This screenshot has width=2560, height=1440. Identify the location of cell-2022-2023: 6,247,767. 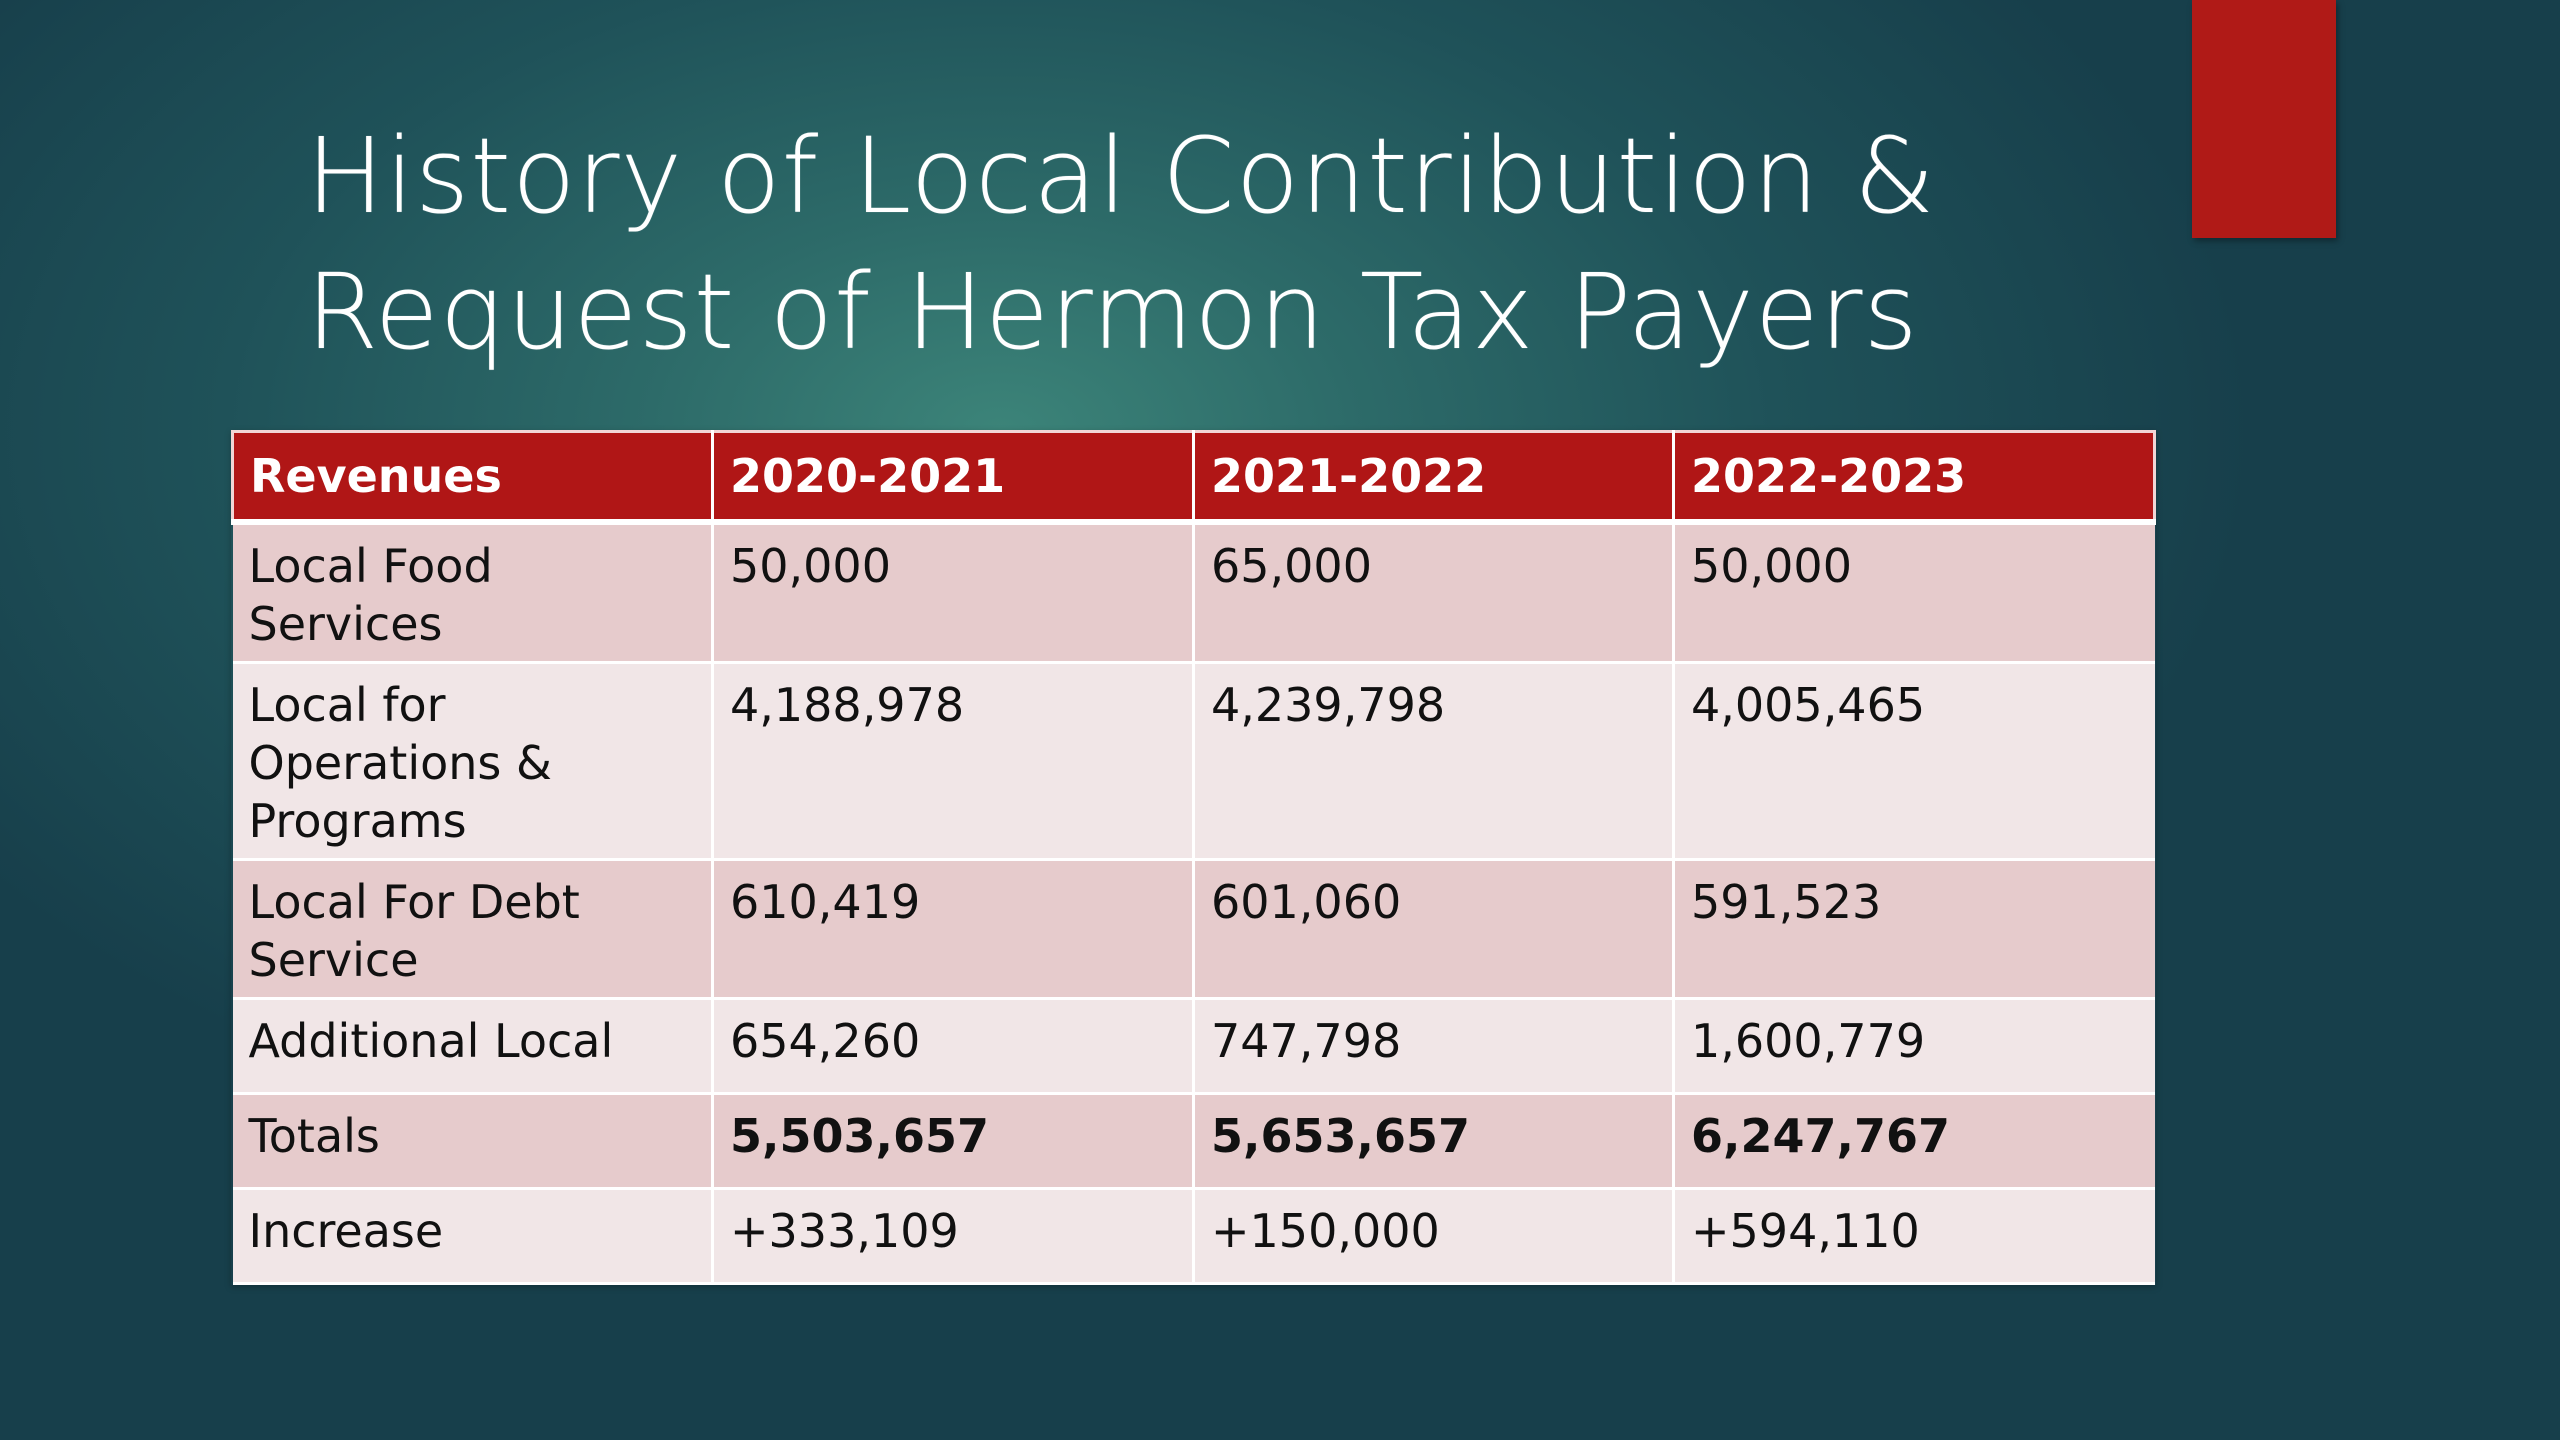
(1914, 1141).